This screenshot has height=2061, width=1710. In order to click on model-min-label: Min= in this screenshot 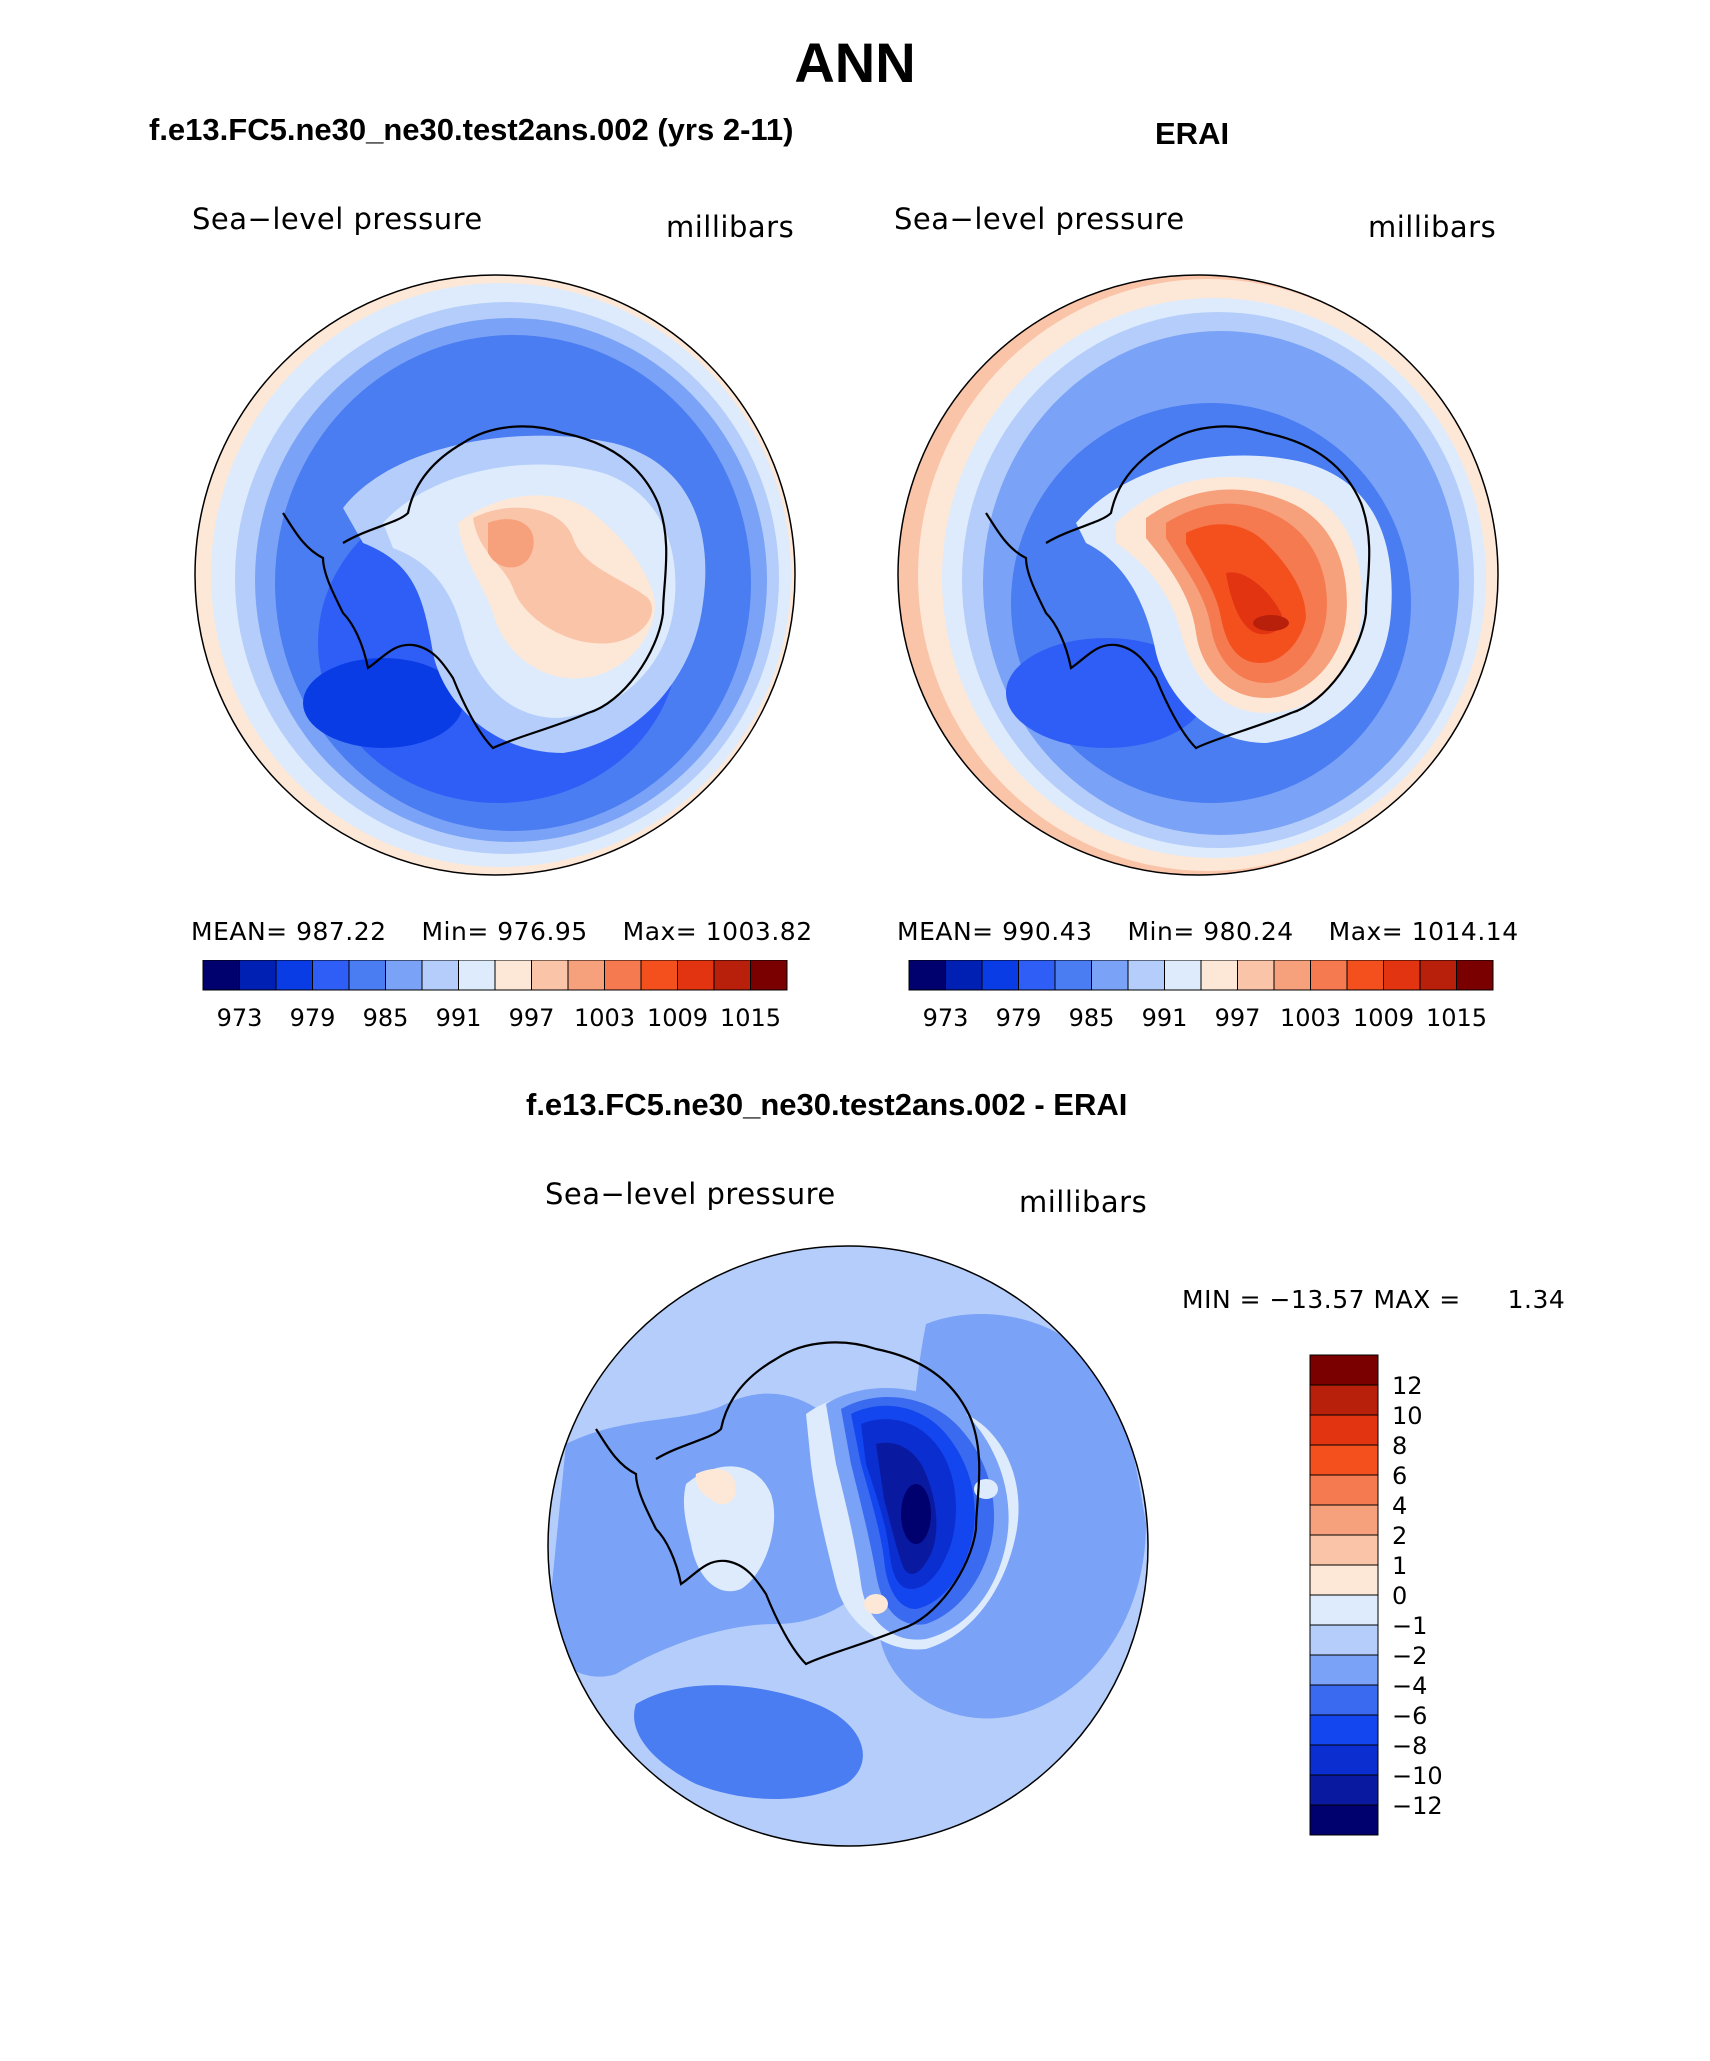, I will do `click(455, 931)`.